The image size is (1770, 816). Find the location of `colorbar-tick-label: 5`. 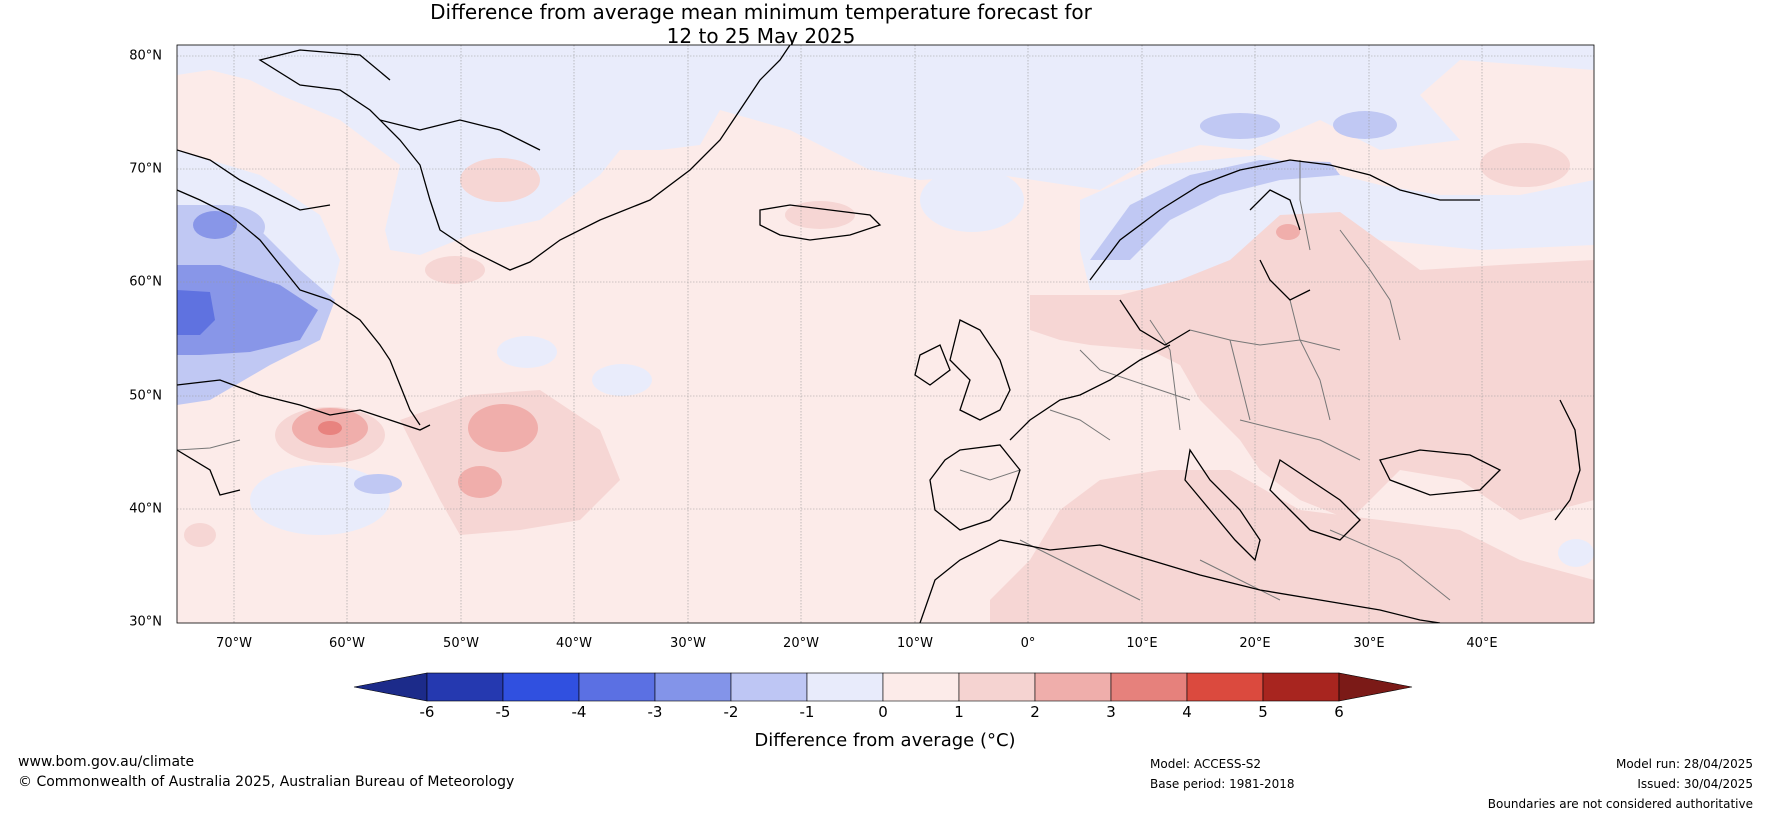

colorbar-tick-label: 5 is located at coordinates (1263, 712).